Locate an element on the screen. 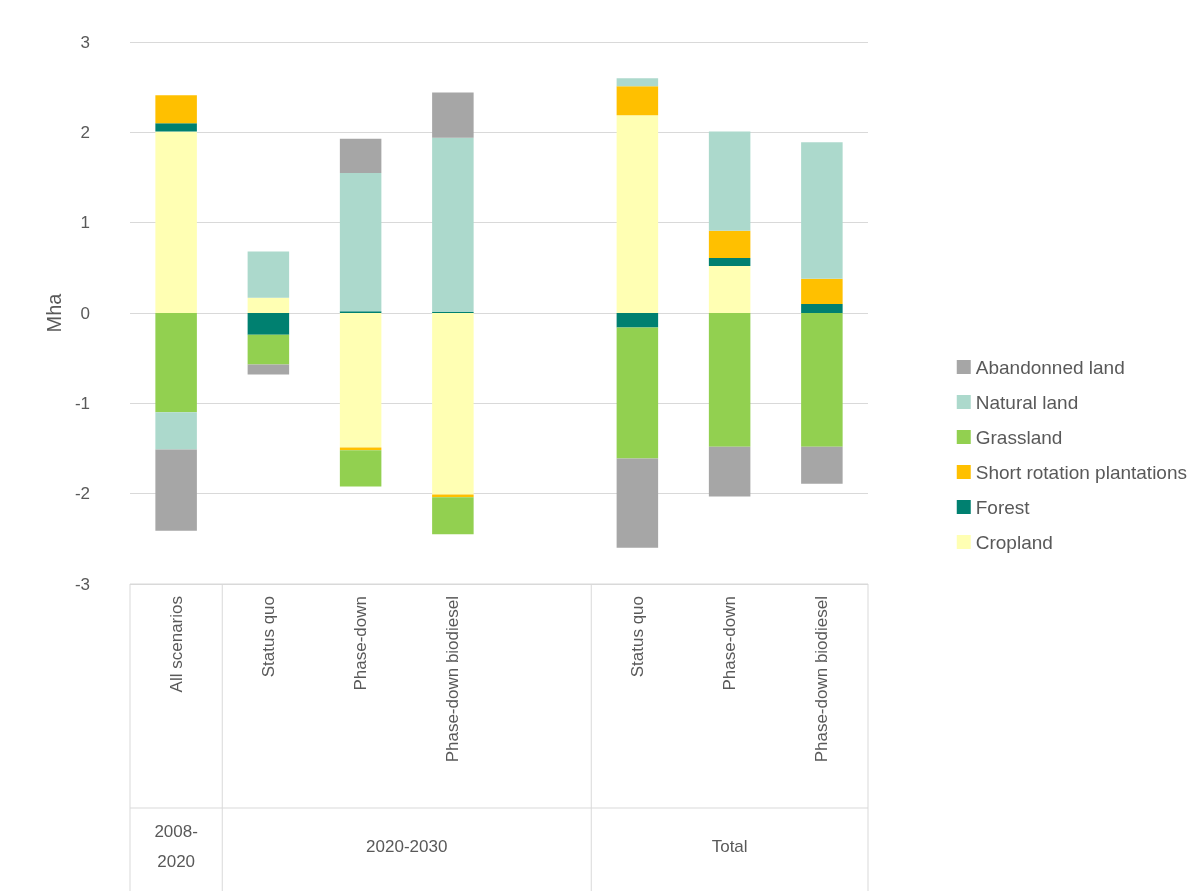 The width and height of the screenshot is (1194, 893). legend-label: Abandonned land is located at coordinates (1050, 367).